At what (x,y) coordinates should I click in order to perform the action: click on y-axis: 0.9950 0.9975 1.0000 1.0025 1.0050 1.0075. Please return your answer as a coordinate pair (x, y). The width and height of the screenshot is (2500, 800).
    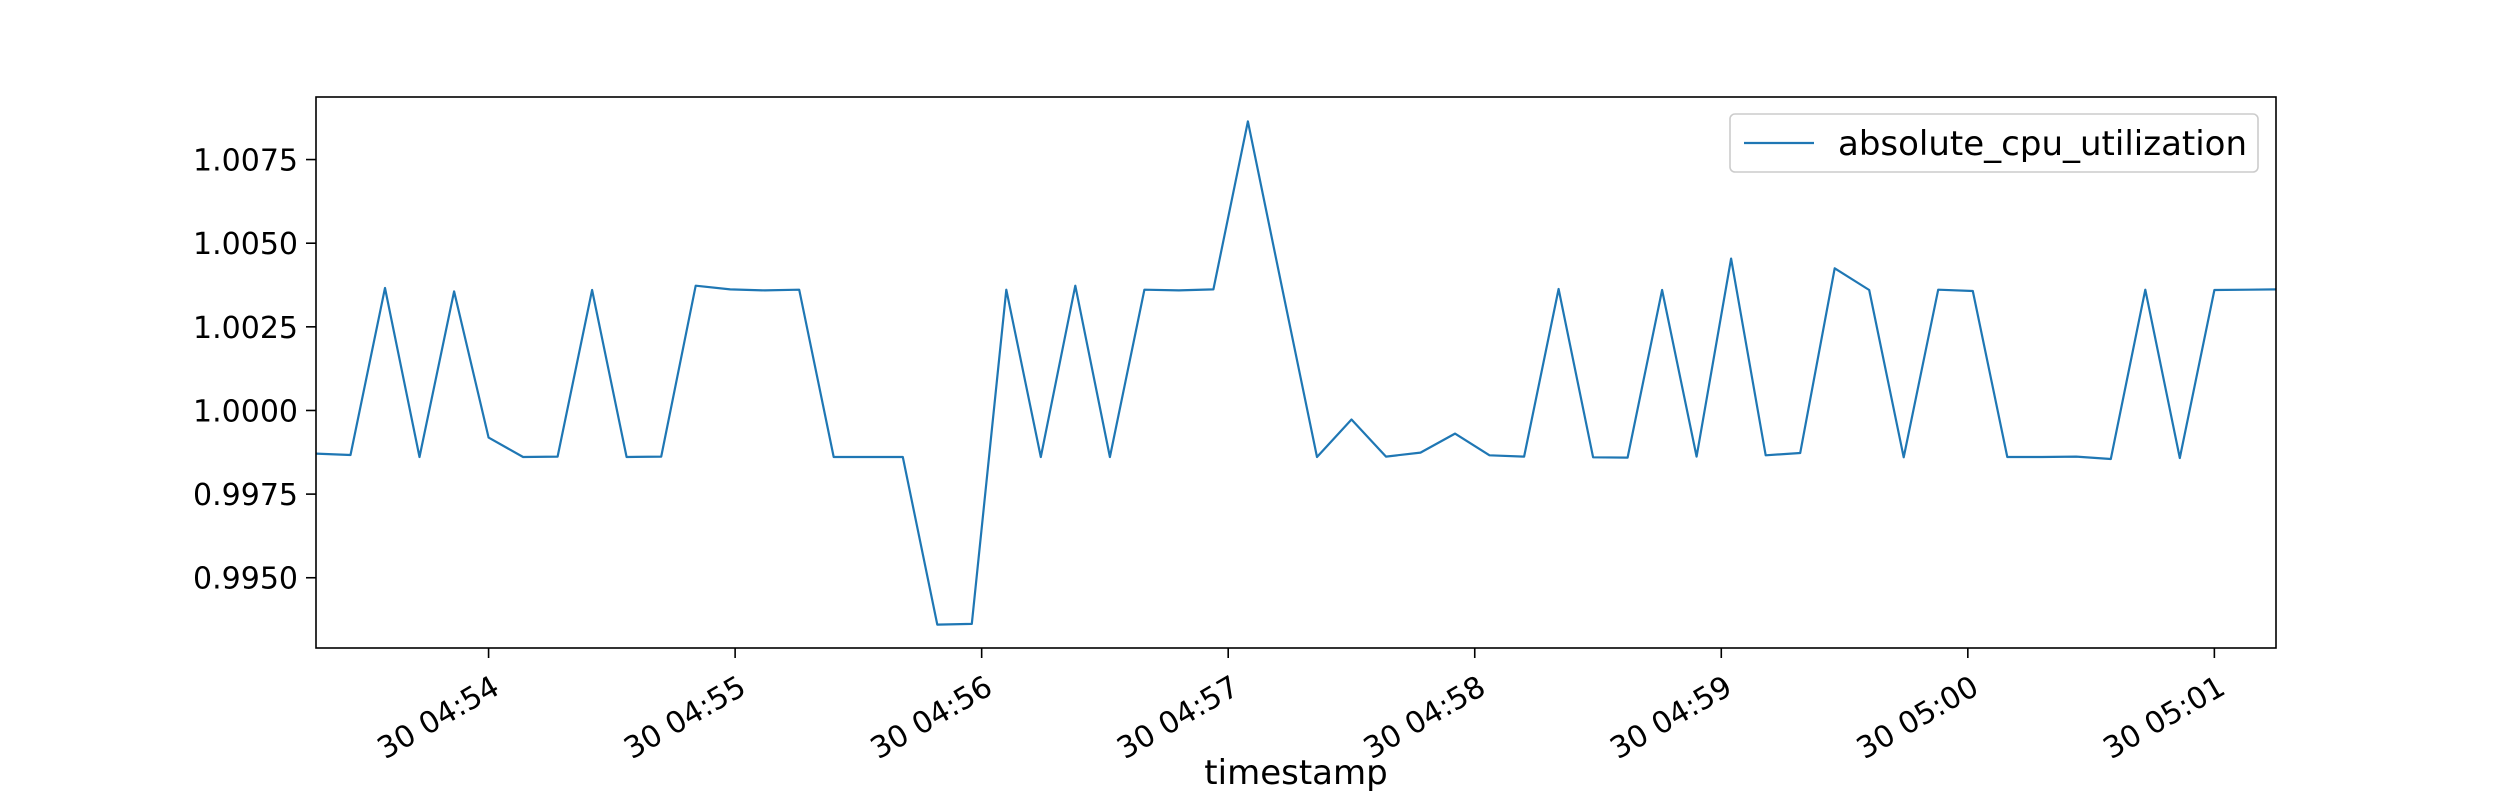
    Looking at the image, I should click on (254, 370).